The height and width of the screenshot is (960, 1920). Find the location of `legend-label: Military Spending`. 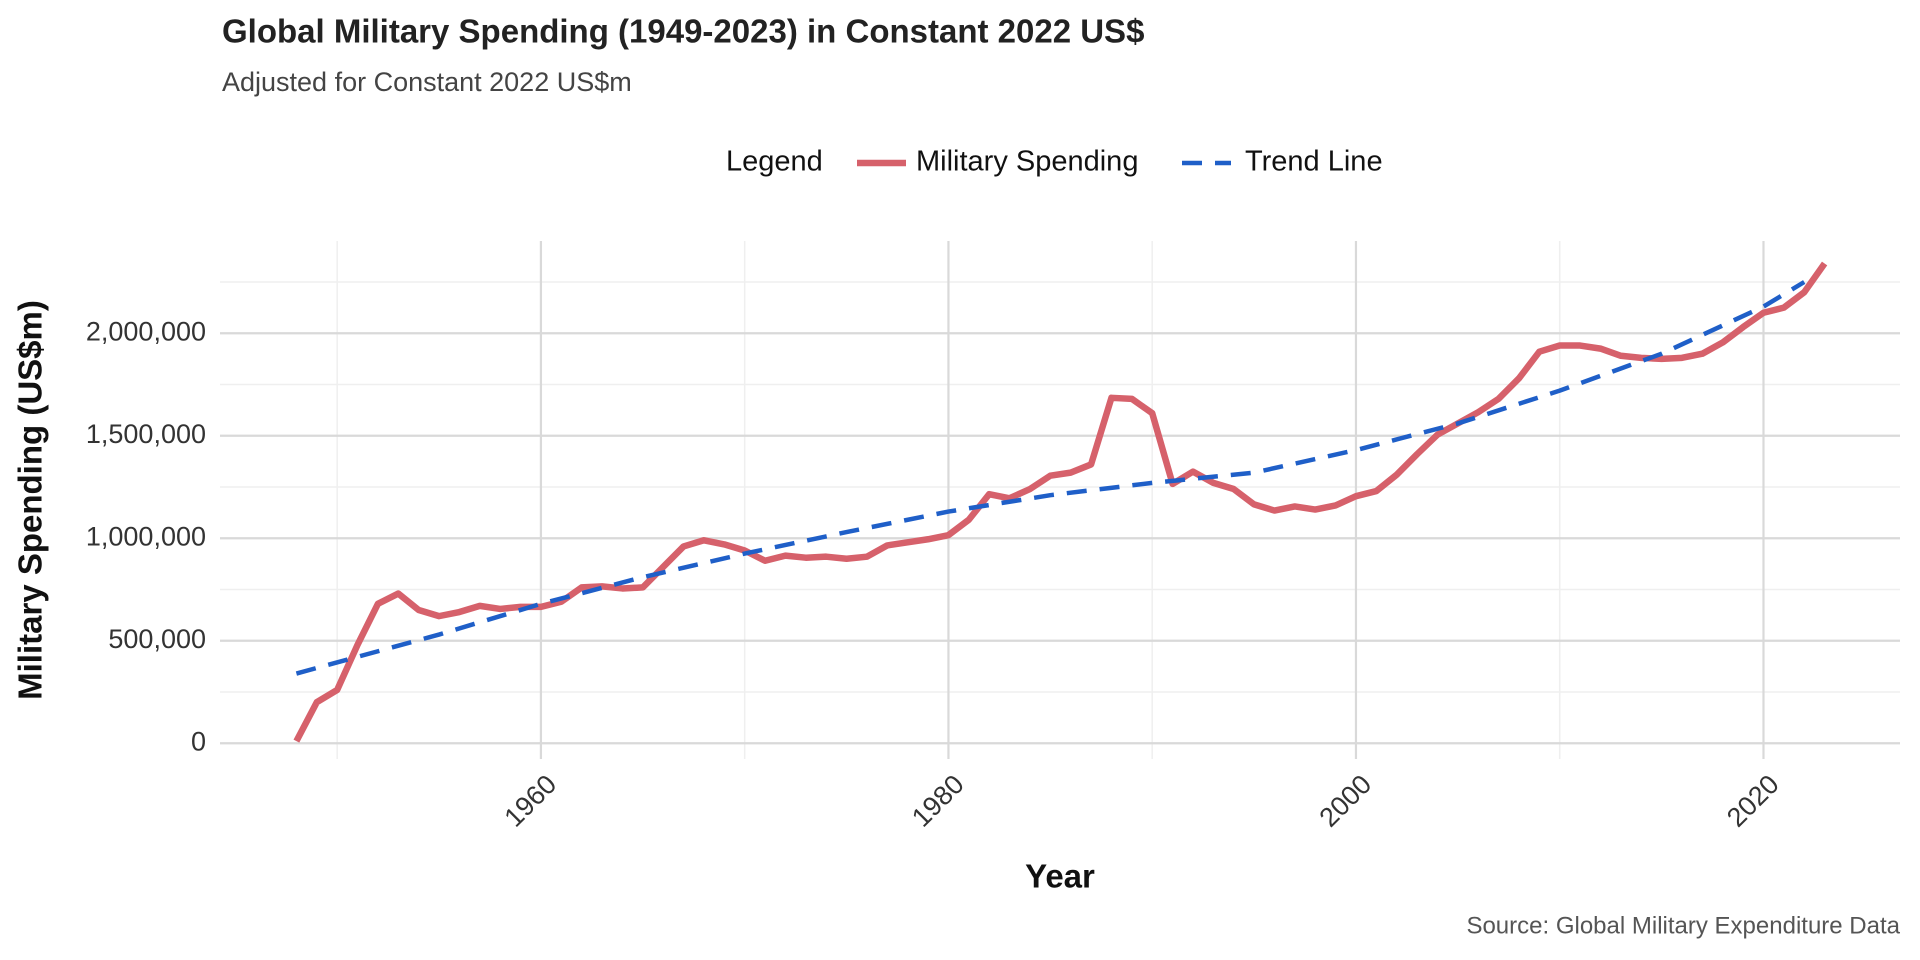

legend-label: Military Spending is located at coordinates (1027, 162).